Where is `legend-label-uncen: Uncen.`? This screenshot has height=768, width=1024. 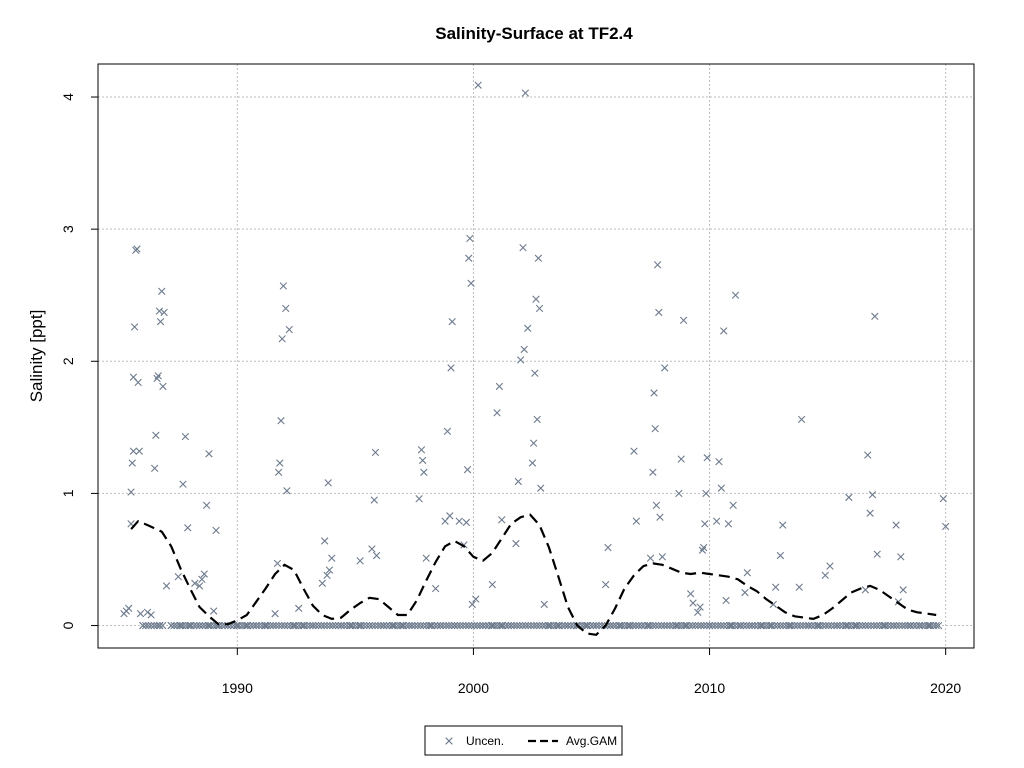 legend-label-uncen: Uncen. is located at coordinates (485, 741).